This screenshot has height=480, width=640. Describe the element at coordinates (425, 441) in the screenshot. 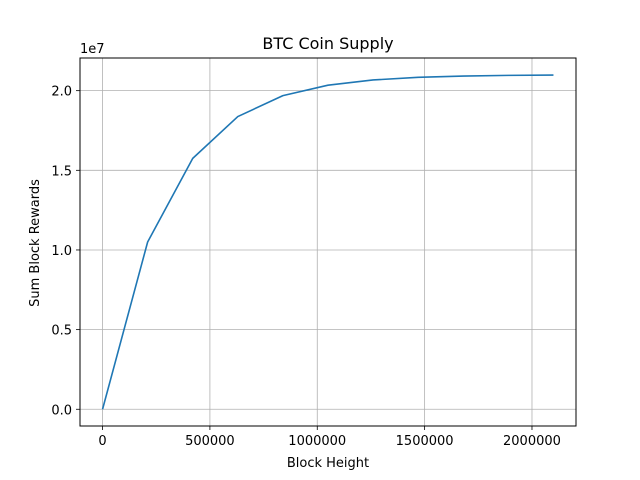

I see `x-tick-label: 1500000` at that location.